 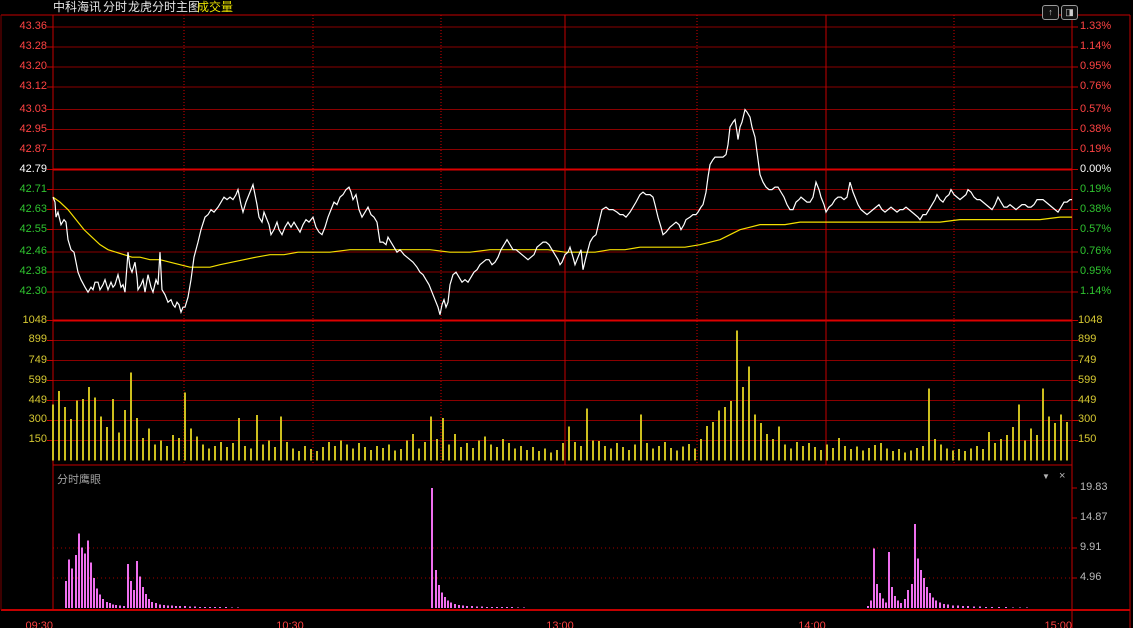 What do you see at coordinates (33, 148) in the screenshot?
I see `price-axis-label: 42.87` at bounding box center [33, 148].